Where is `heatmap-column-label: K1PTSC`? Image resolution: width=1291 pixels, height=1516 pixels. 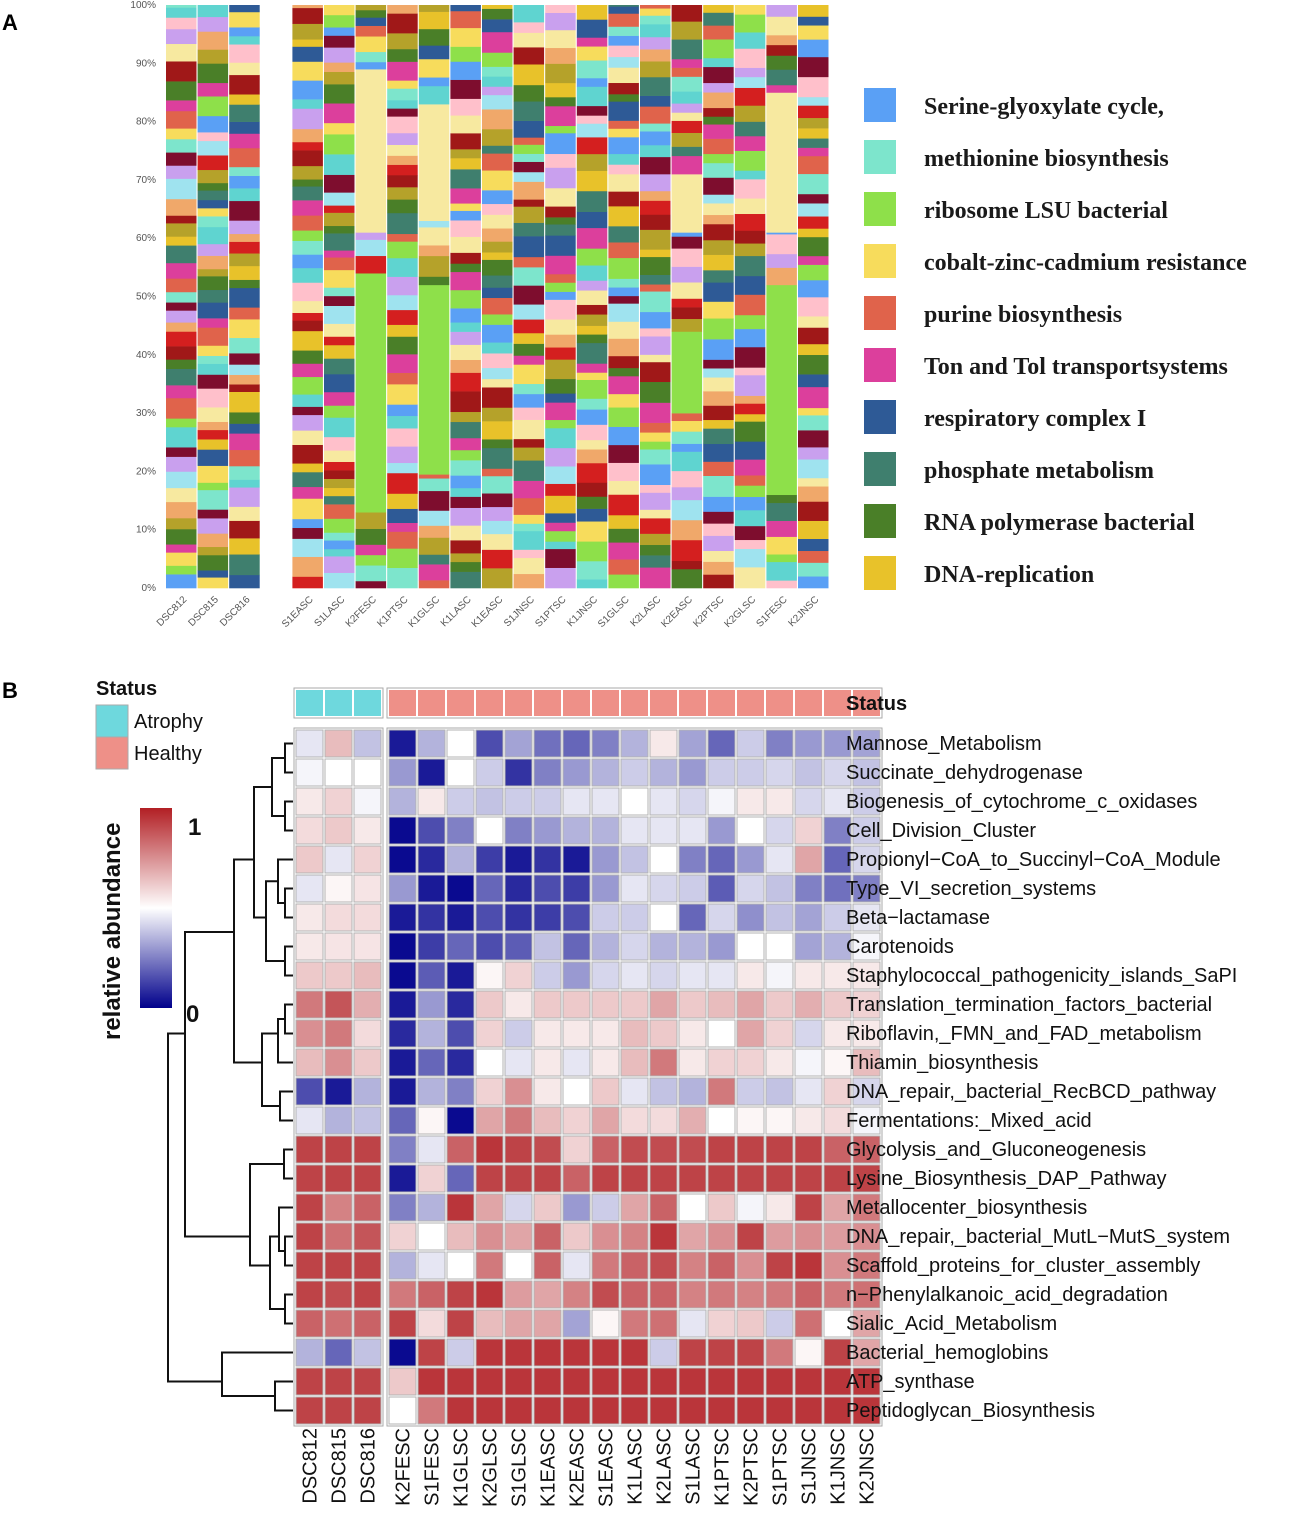
heatmap-column-label: K1PTSC is located at coordinates (723, 1467).